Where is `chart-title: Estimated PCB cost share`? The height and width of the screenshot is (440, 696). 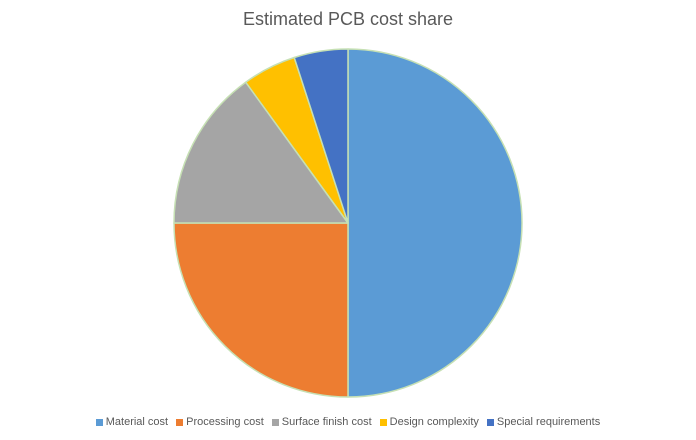
chart-title: Estimated PCB cost share is located at coordinates (348, 19).